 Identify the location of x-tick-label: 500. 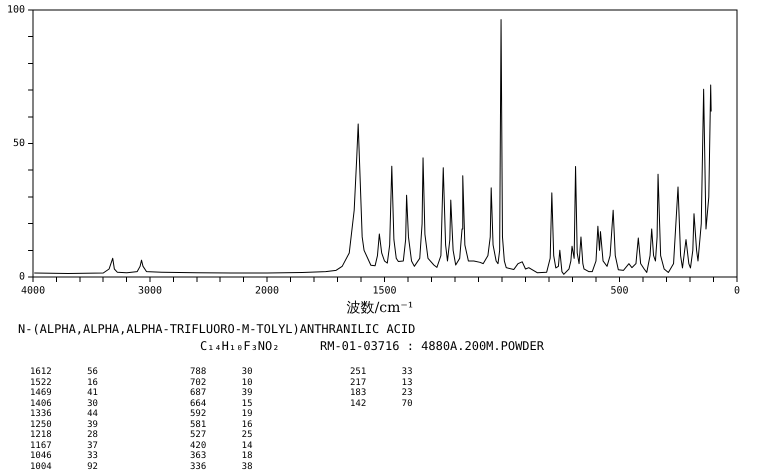
(619, 291).